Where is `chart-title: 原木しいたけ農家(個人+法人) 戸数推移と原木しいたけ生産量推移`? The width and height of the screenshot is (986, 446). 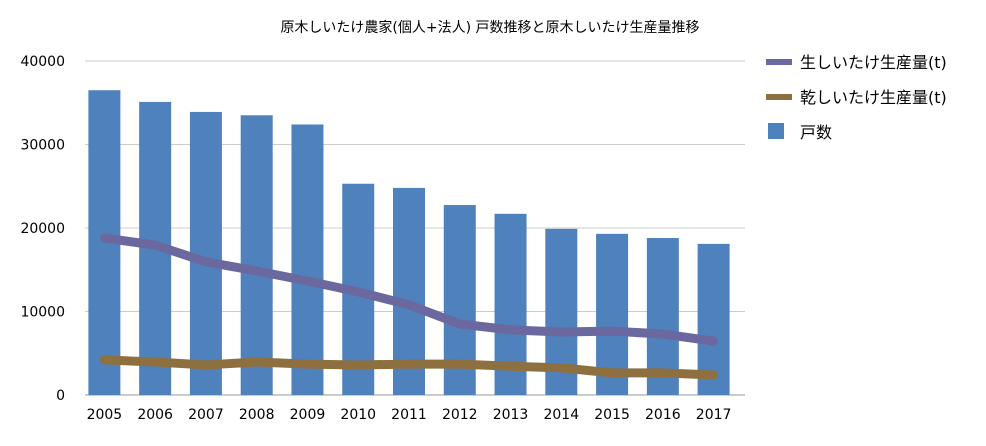 chart-title: 原木しいたけ農家(個人+法人) 戸数推移と原木しいたけ生産量推移 is located at coordinates (489, 27).